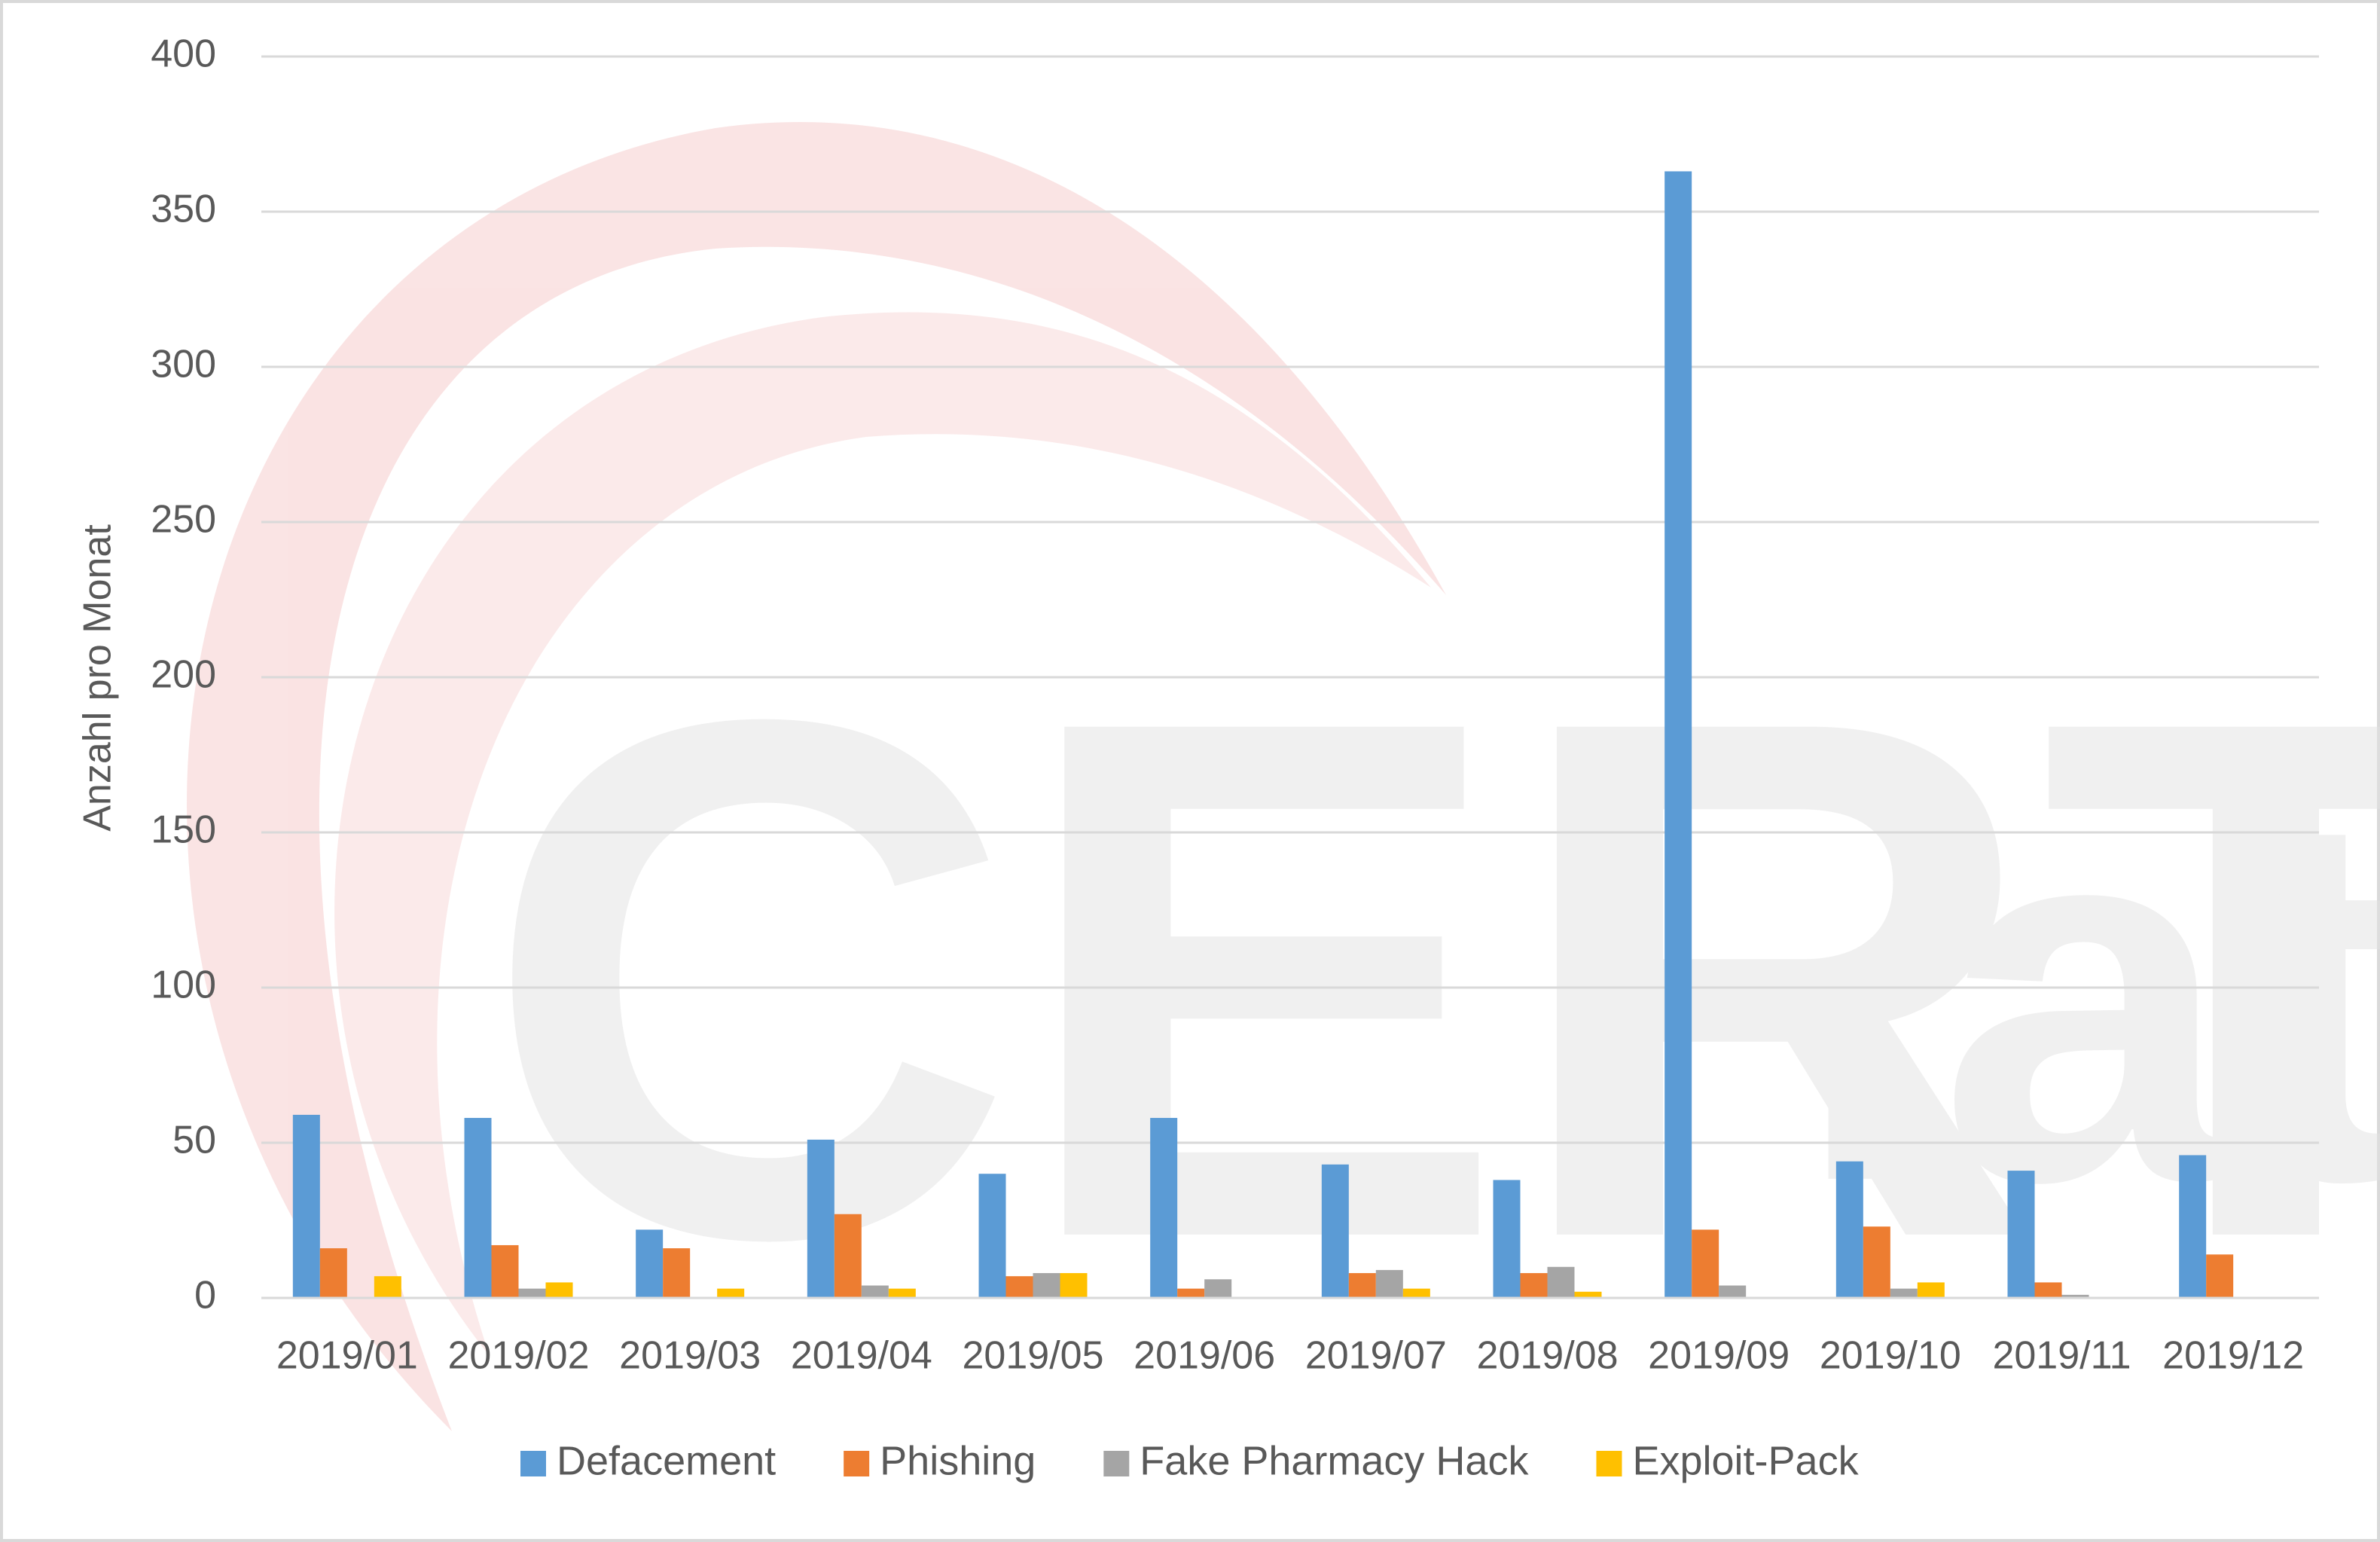 This screenshot has height=1542, width=2380. What do you see at coordinates (1719, 1356) in the screenshot?
I see `x-tick-label: 2019/09` at bounding box center [1719, 1356].